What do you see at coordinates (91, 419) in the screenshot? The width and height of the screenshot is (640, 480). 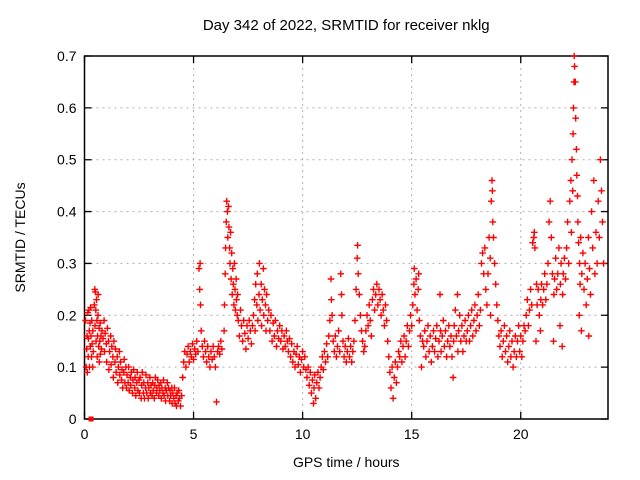 I see `square-marker` at bounding box center [91, 419].